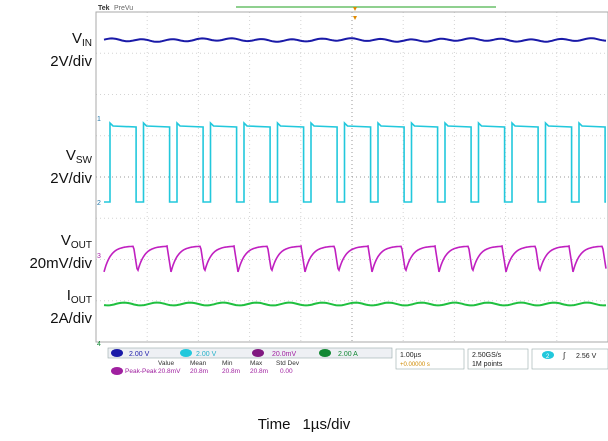 The width and height of the screenshot is (608, 441). What do you see at coordinates (284, 354) in the screenshot?
I see `ch3-scale-readout: 20.0mV` at bounding box center [284, 354].